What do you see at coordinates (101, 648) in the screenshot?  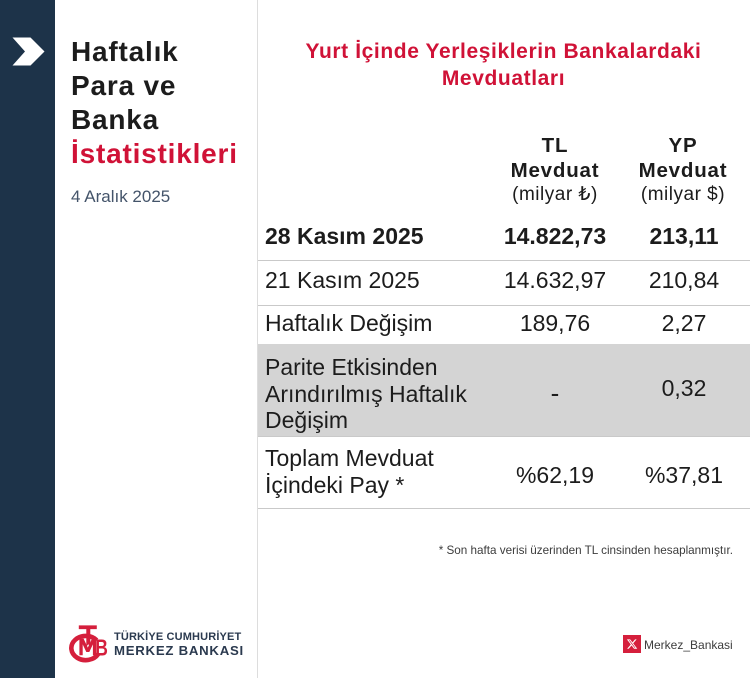 I see `svg-text: B` at bounding box center [101, 648].